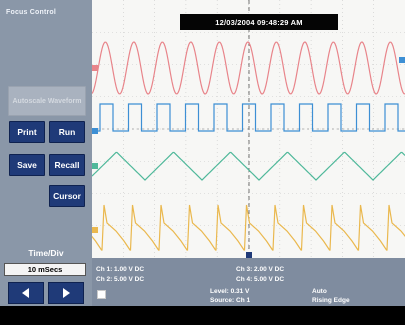 The width and height of the screenshot is (405, 325). What do you see at coordinates (101, 294) in the screenshot?
I see `trigger-checkbox` at bounding box center [101, 294].